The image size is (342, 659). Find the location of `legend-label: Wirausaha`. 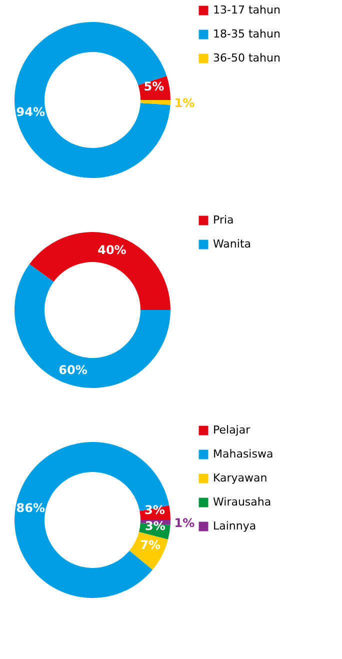

legend-label: Wirausaha is located at coordinates (242, 502).